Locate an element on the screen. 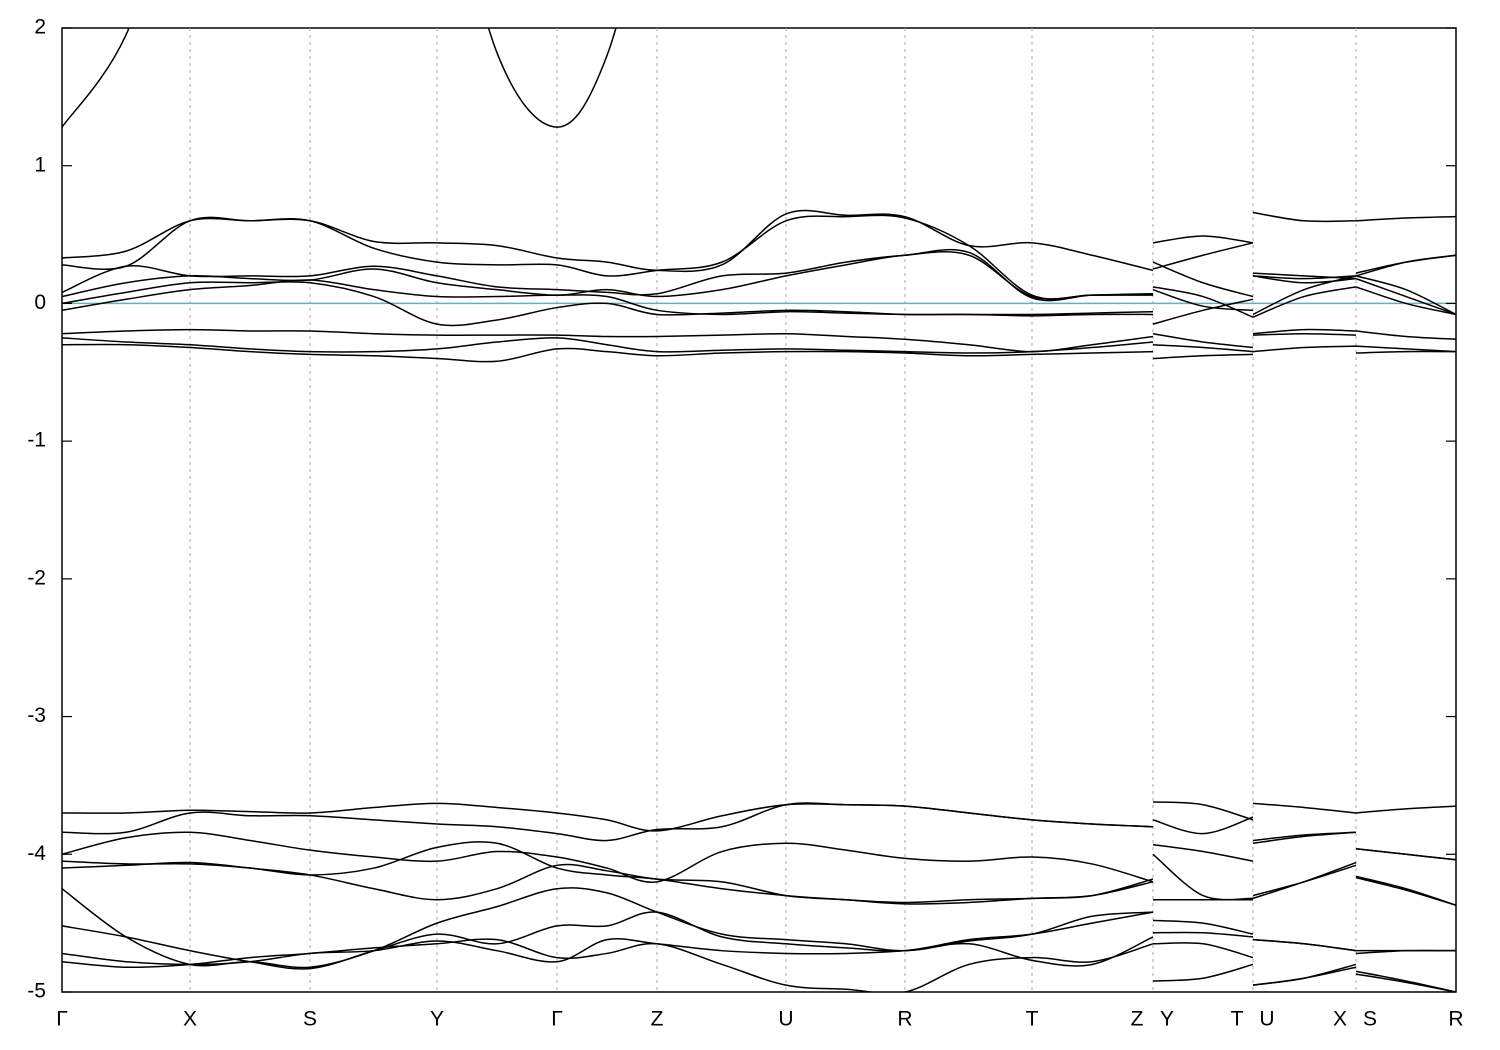 The width and height of the screenshot is (1500, 1050). y-tick-label: -3 is located at coordinates (36, 715).